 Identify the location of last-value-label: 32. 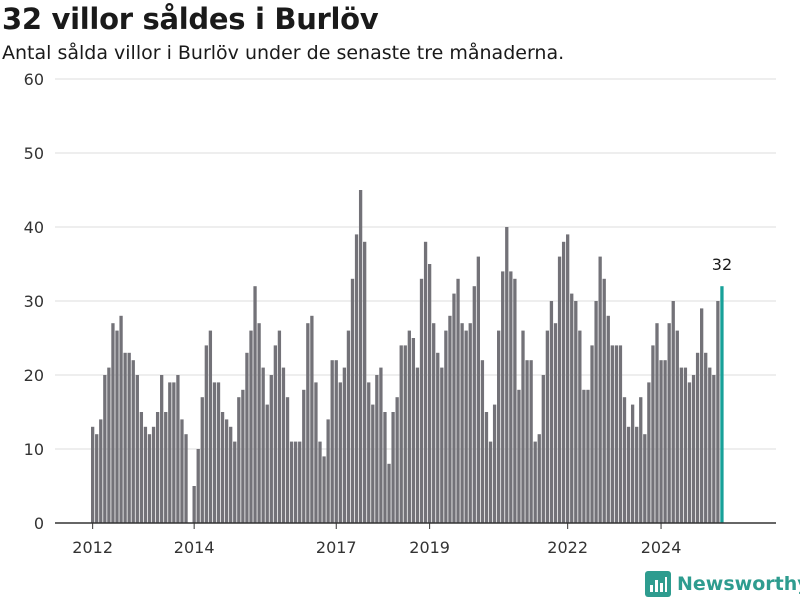
(722, 264).